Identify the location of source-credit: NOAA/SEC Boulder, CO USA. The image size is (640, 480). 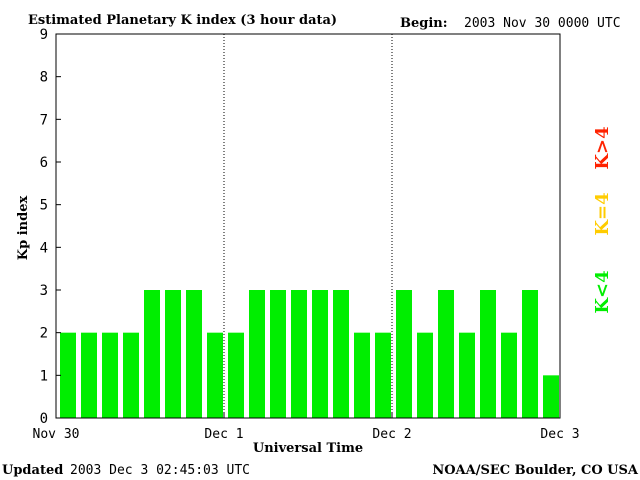
(535, 470).